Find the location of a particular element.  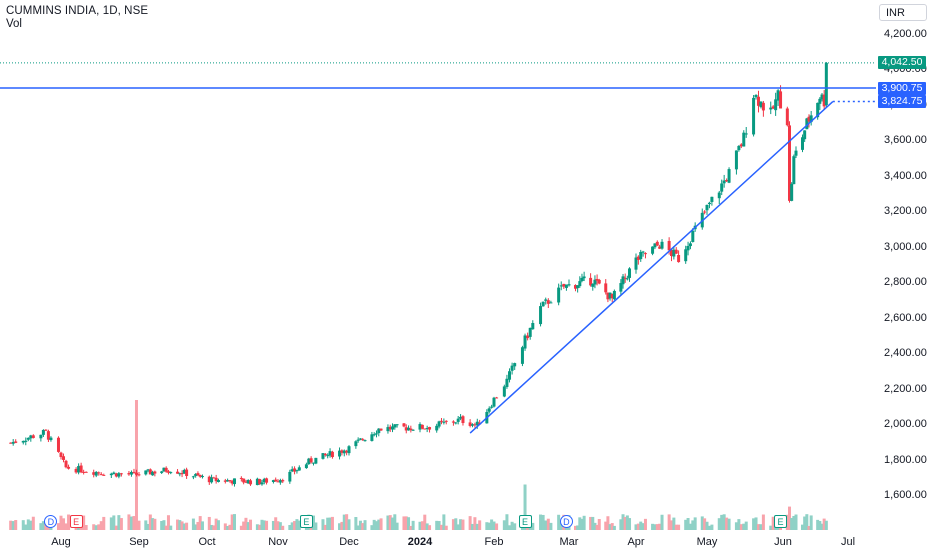

price-tick-label: 3,200.00 is located at coordinates (905, 211).